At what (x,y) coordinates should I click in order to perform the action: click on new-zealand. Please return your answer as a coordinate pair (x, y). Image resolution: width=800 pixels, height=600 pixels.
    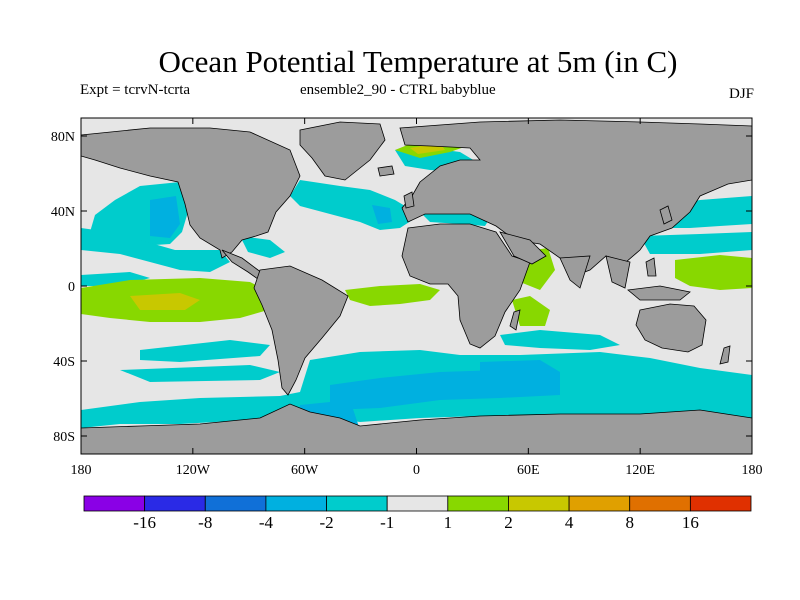
    Looking at the image, I should click on (725, 355).